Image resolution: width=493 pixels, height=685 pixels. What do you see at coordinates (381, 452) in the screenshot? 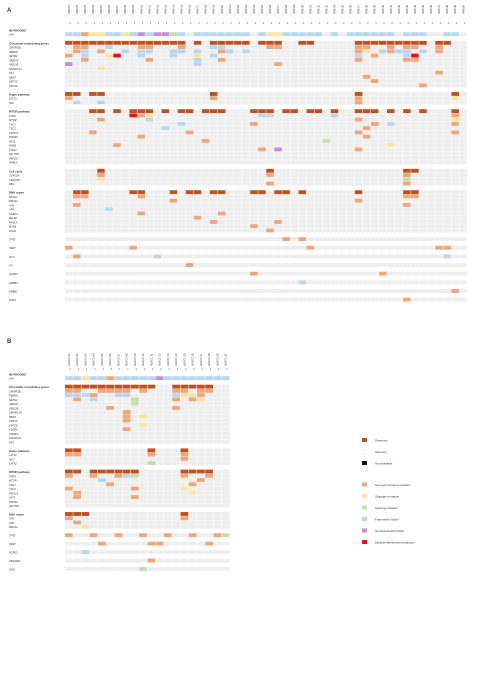
I see `legend-label-absence: Absence` at bounding box center [381, 452].